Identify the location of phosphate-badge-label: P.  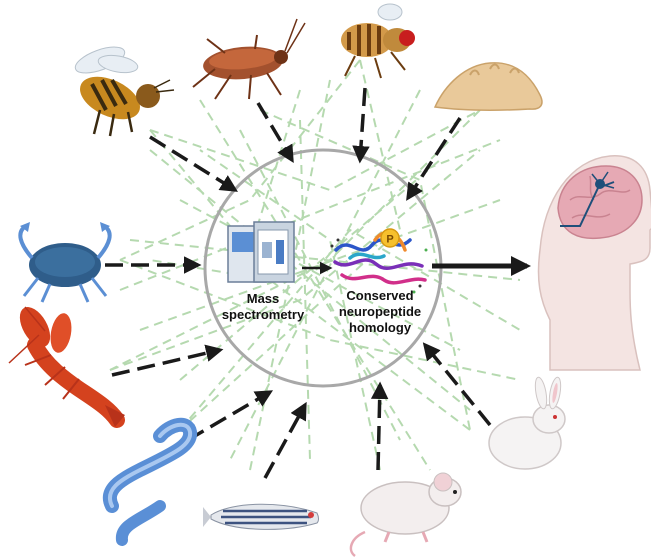
(389, 240).